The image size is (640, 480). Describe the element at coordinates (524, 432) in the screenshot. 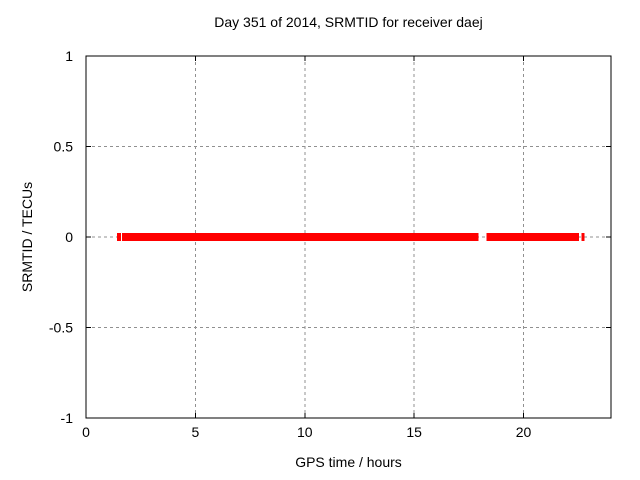

I see `x-tick-label: 20` at that location.